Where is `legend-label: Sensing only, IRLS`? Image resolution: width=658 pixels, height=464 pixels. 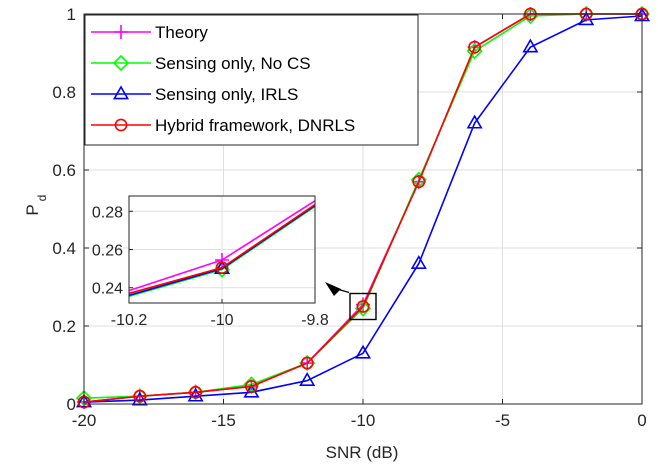 legend-label: Sensing only, IRLS is located at coordinates (226, 94).